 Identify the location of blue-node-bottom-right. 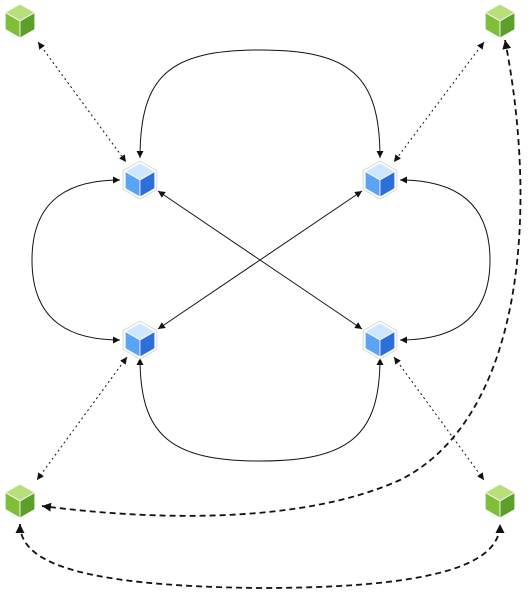
(380, 340).